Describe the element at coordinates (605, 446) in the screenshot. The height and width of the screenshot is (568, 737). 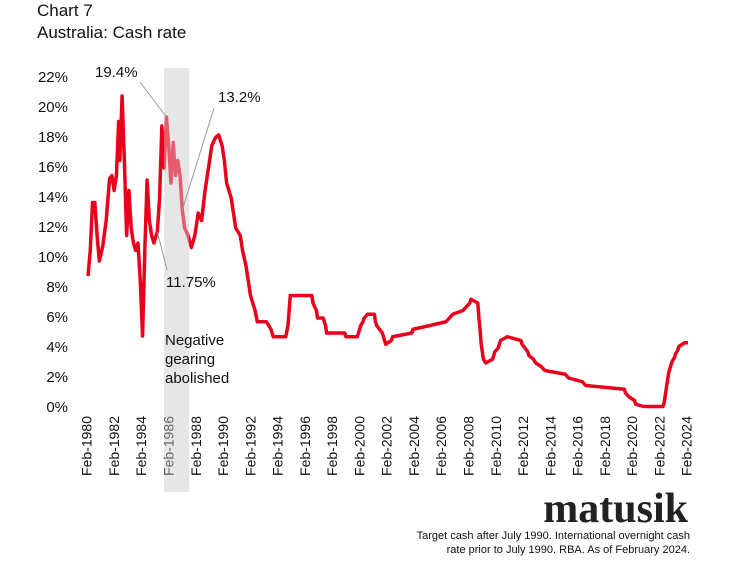
I see `x-tick-label: Feb-2018` at that location.